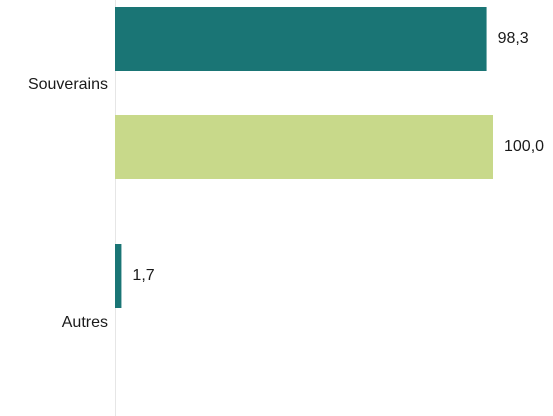 The width and height of the screenshot is (553, 416). What do you see at coordinates (85, 322) in the screenshot?
I see `category-label-autres: Autres` at bounding box center [85, 322].